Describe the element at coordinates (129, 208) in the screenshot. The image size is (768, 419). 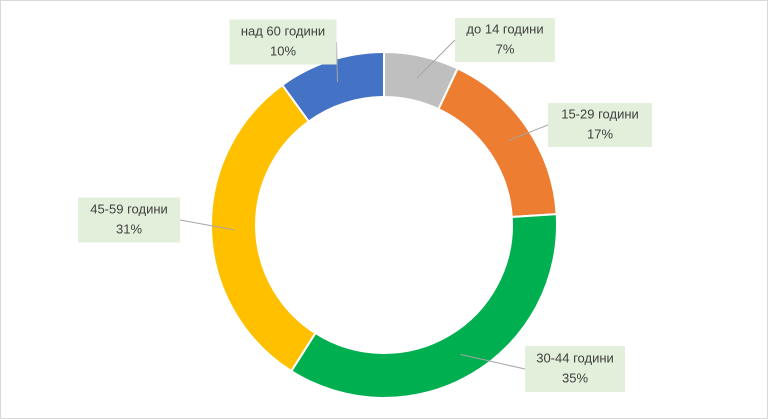
I see `category-label: 45-59 години` at that location.